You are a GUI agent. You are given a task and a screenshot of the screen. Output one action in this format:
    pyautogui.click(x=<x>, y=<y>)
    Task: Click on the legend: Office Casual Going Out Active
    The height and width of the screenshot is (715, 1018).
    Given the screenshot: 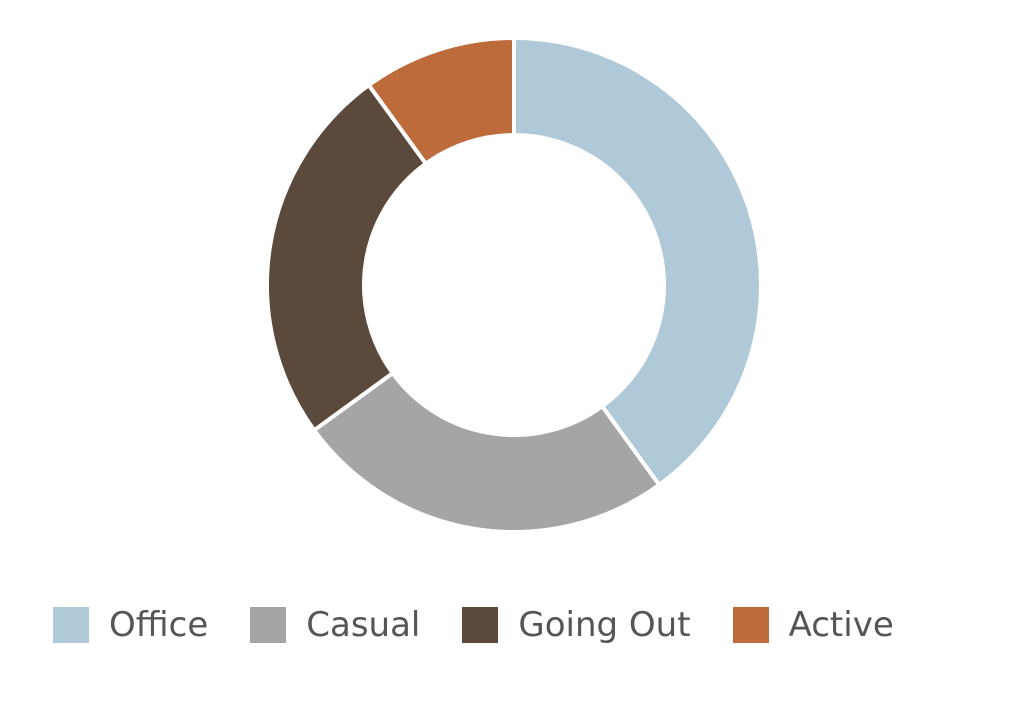 What is the action you would take?
    pyautogui.click(x=494, y=625)
    